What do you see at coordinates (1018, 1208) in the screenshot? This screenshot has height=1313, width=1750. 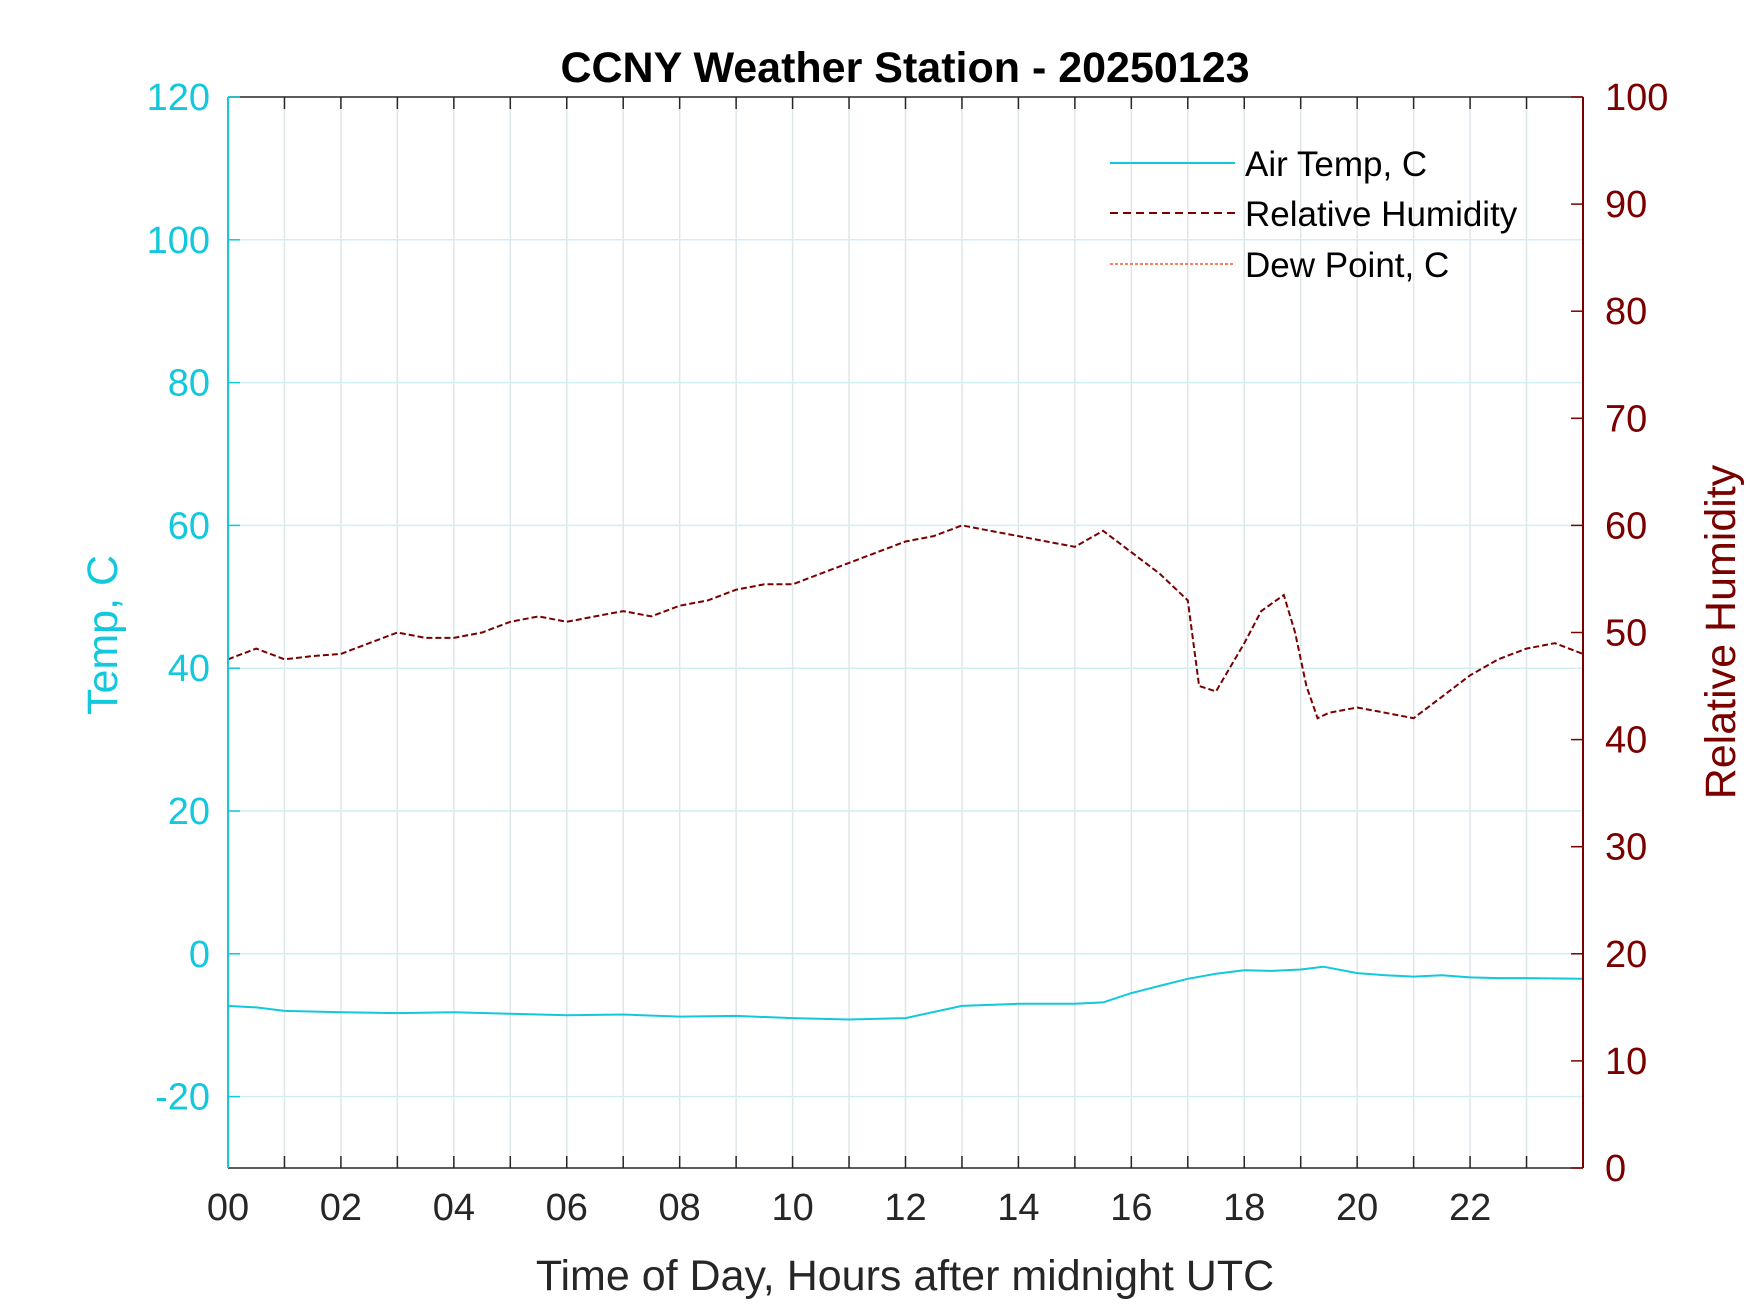 I see `x-tick-label: 14` at bounding box center [1018, 1208].